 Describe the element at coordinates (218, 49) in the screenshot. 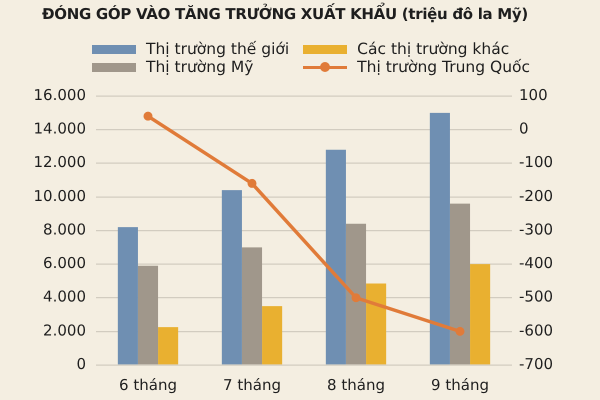

I see `legend-label: Thị trường thế giới` at that location.